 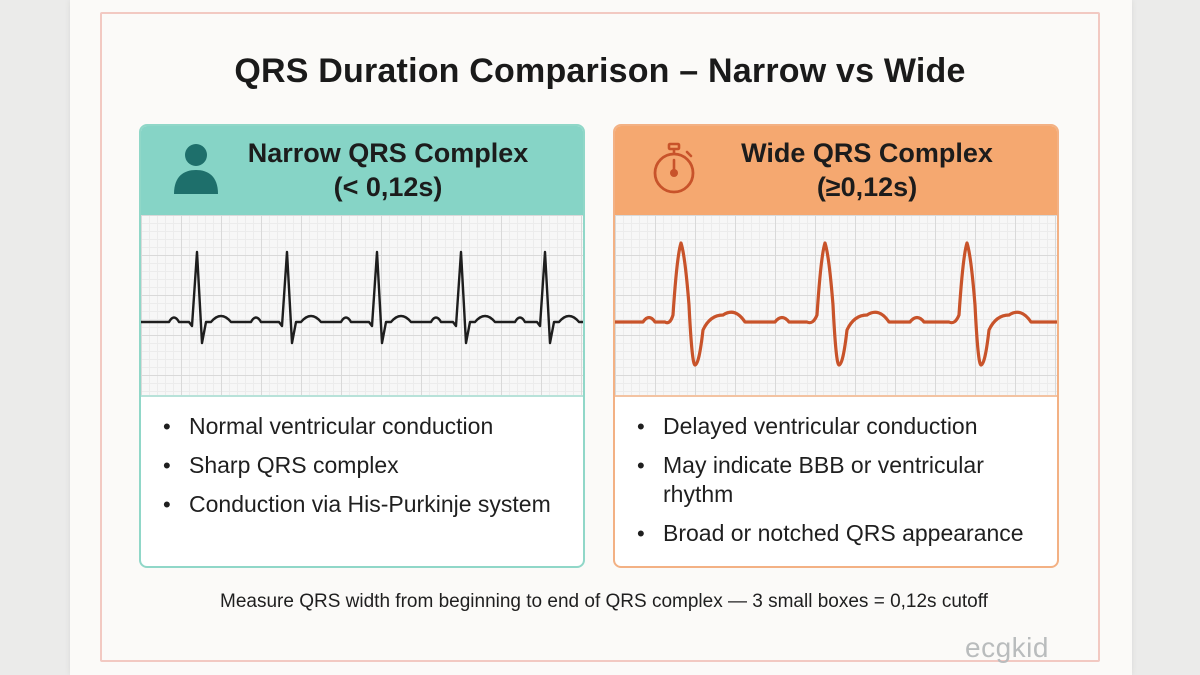 What do you see at coordinates (842, 533) in the screenshot?
I see `list-item: Broad or notched QRS appearance` at bounding box center [842, 533].